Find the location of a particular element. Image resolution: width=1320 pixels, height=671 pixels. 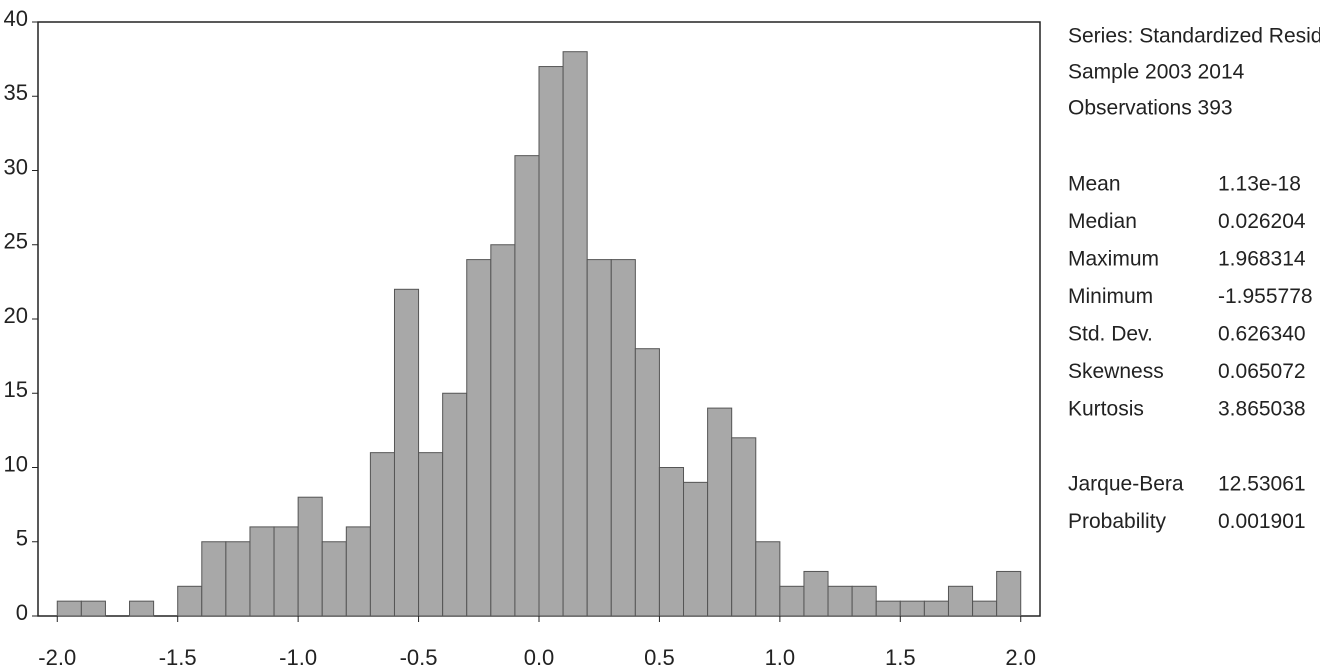

stat-value: 3.865038 is located at coordinates (1262, 409).